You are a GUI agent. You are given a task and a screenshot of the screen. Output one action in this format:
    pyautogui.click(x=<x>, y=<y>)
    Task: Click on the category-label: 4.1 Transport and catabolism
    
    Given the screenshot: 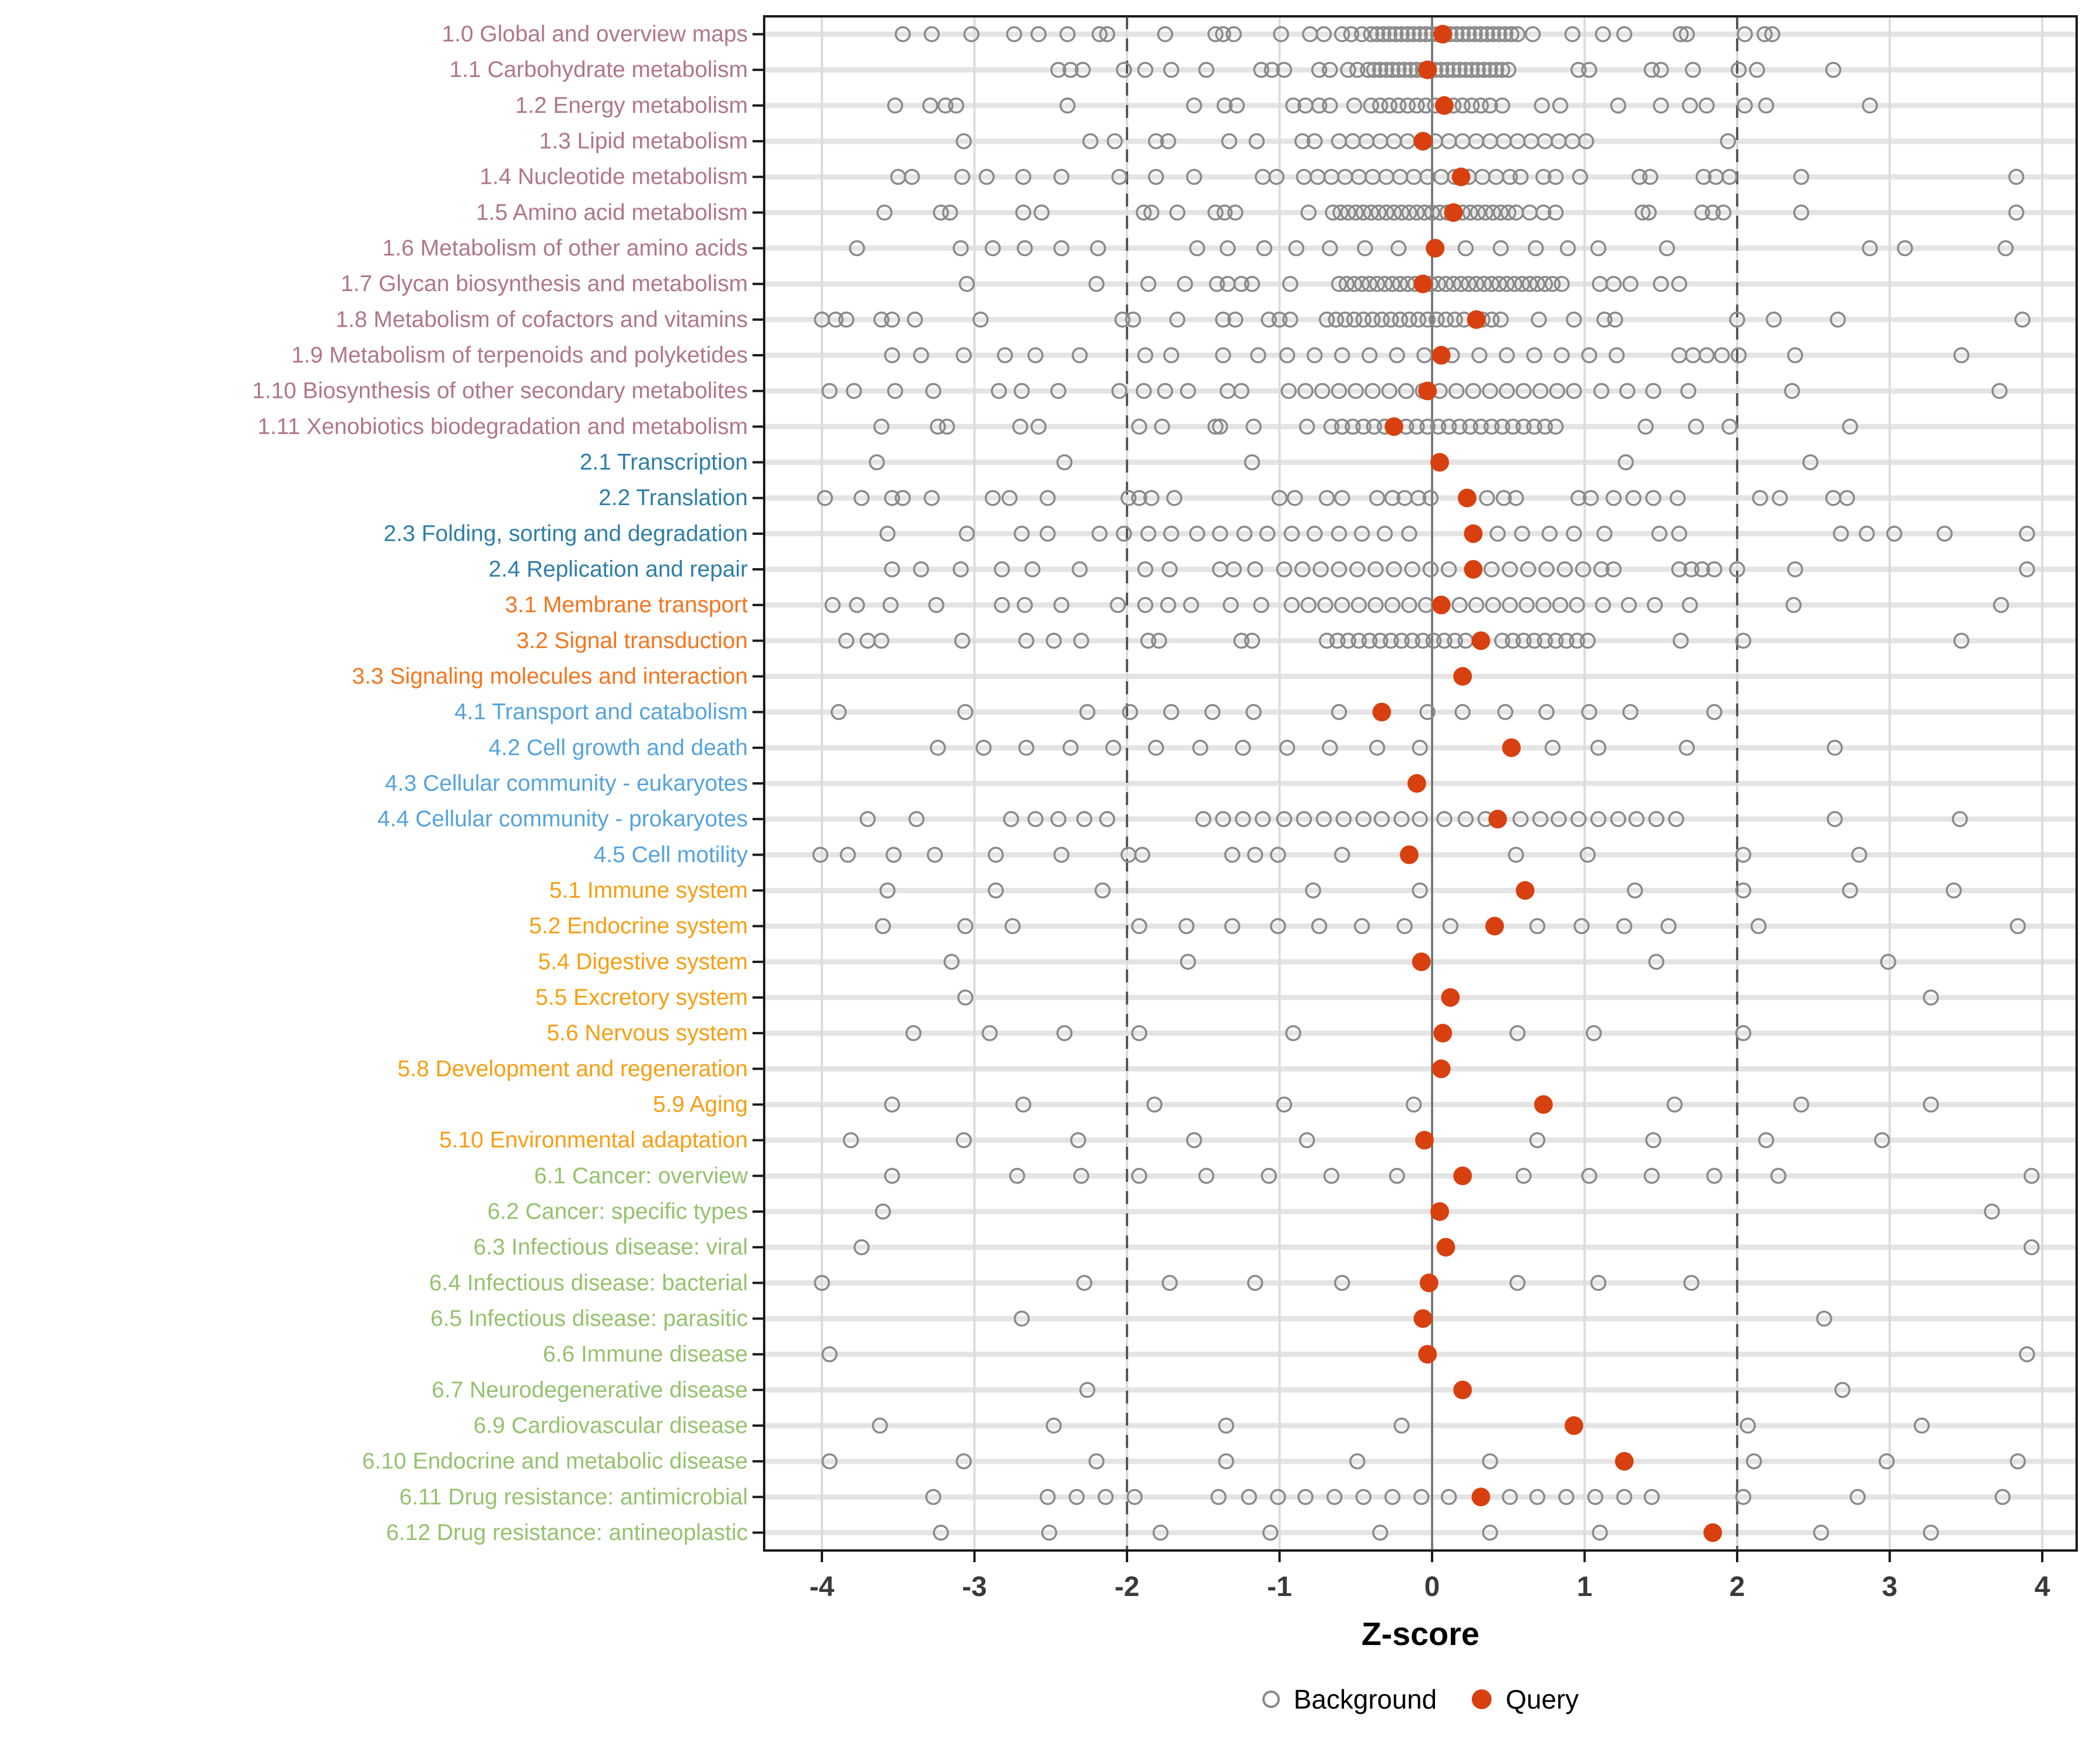 What is the action you would take?
    pyautogui.click(x=601, y=711)
    